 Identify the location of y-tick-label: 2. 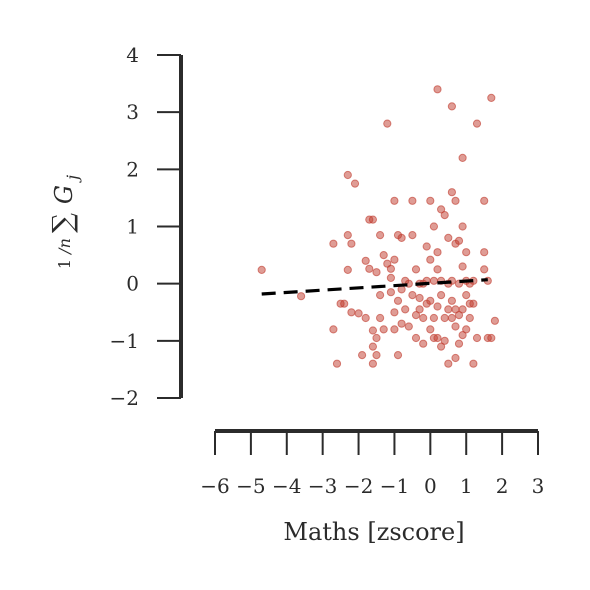
(132, 169).